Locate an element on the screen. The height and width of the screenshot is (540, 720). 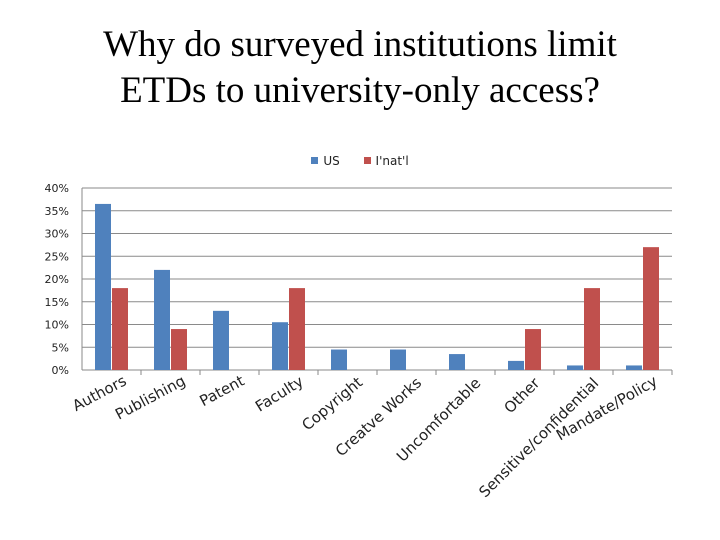
y-tick-label: 20% is located at coordinates (57, 279).